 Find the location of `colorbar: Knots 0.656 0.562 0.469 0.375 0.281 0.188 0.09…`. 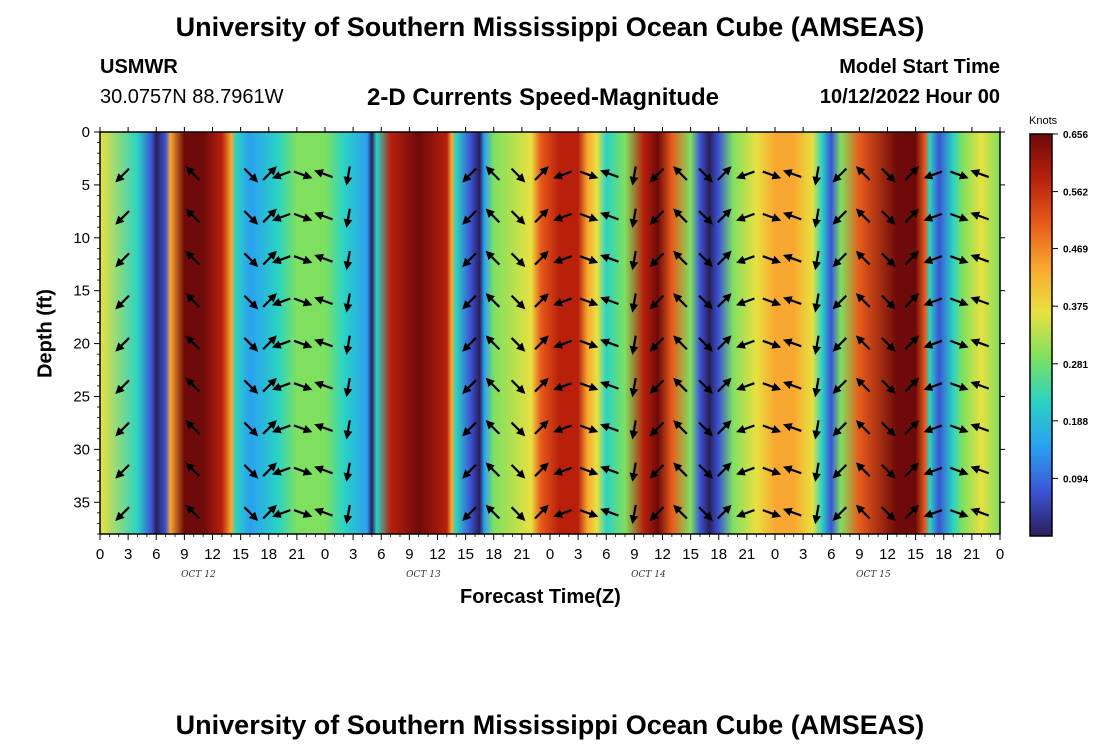

colorbar: Knots 0.656 0.562 0.469 0.375 0.281 0.188 0.09… is located at coordinates (1058, 326).